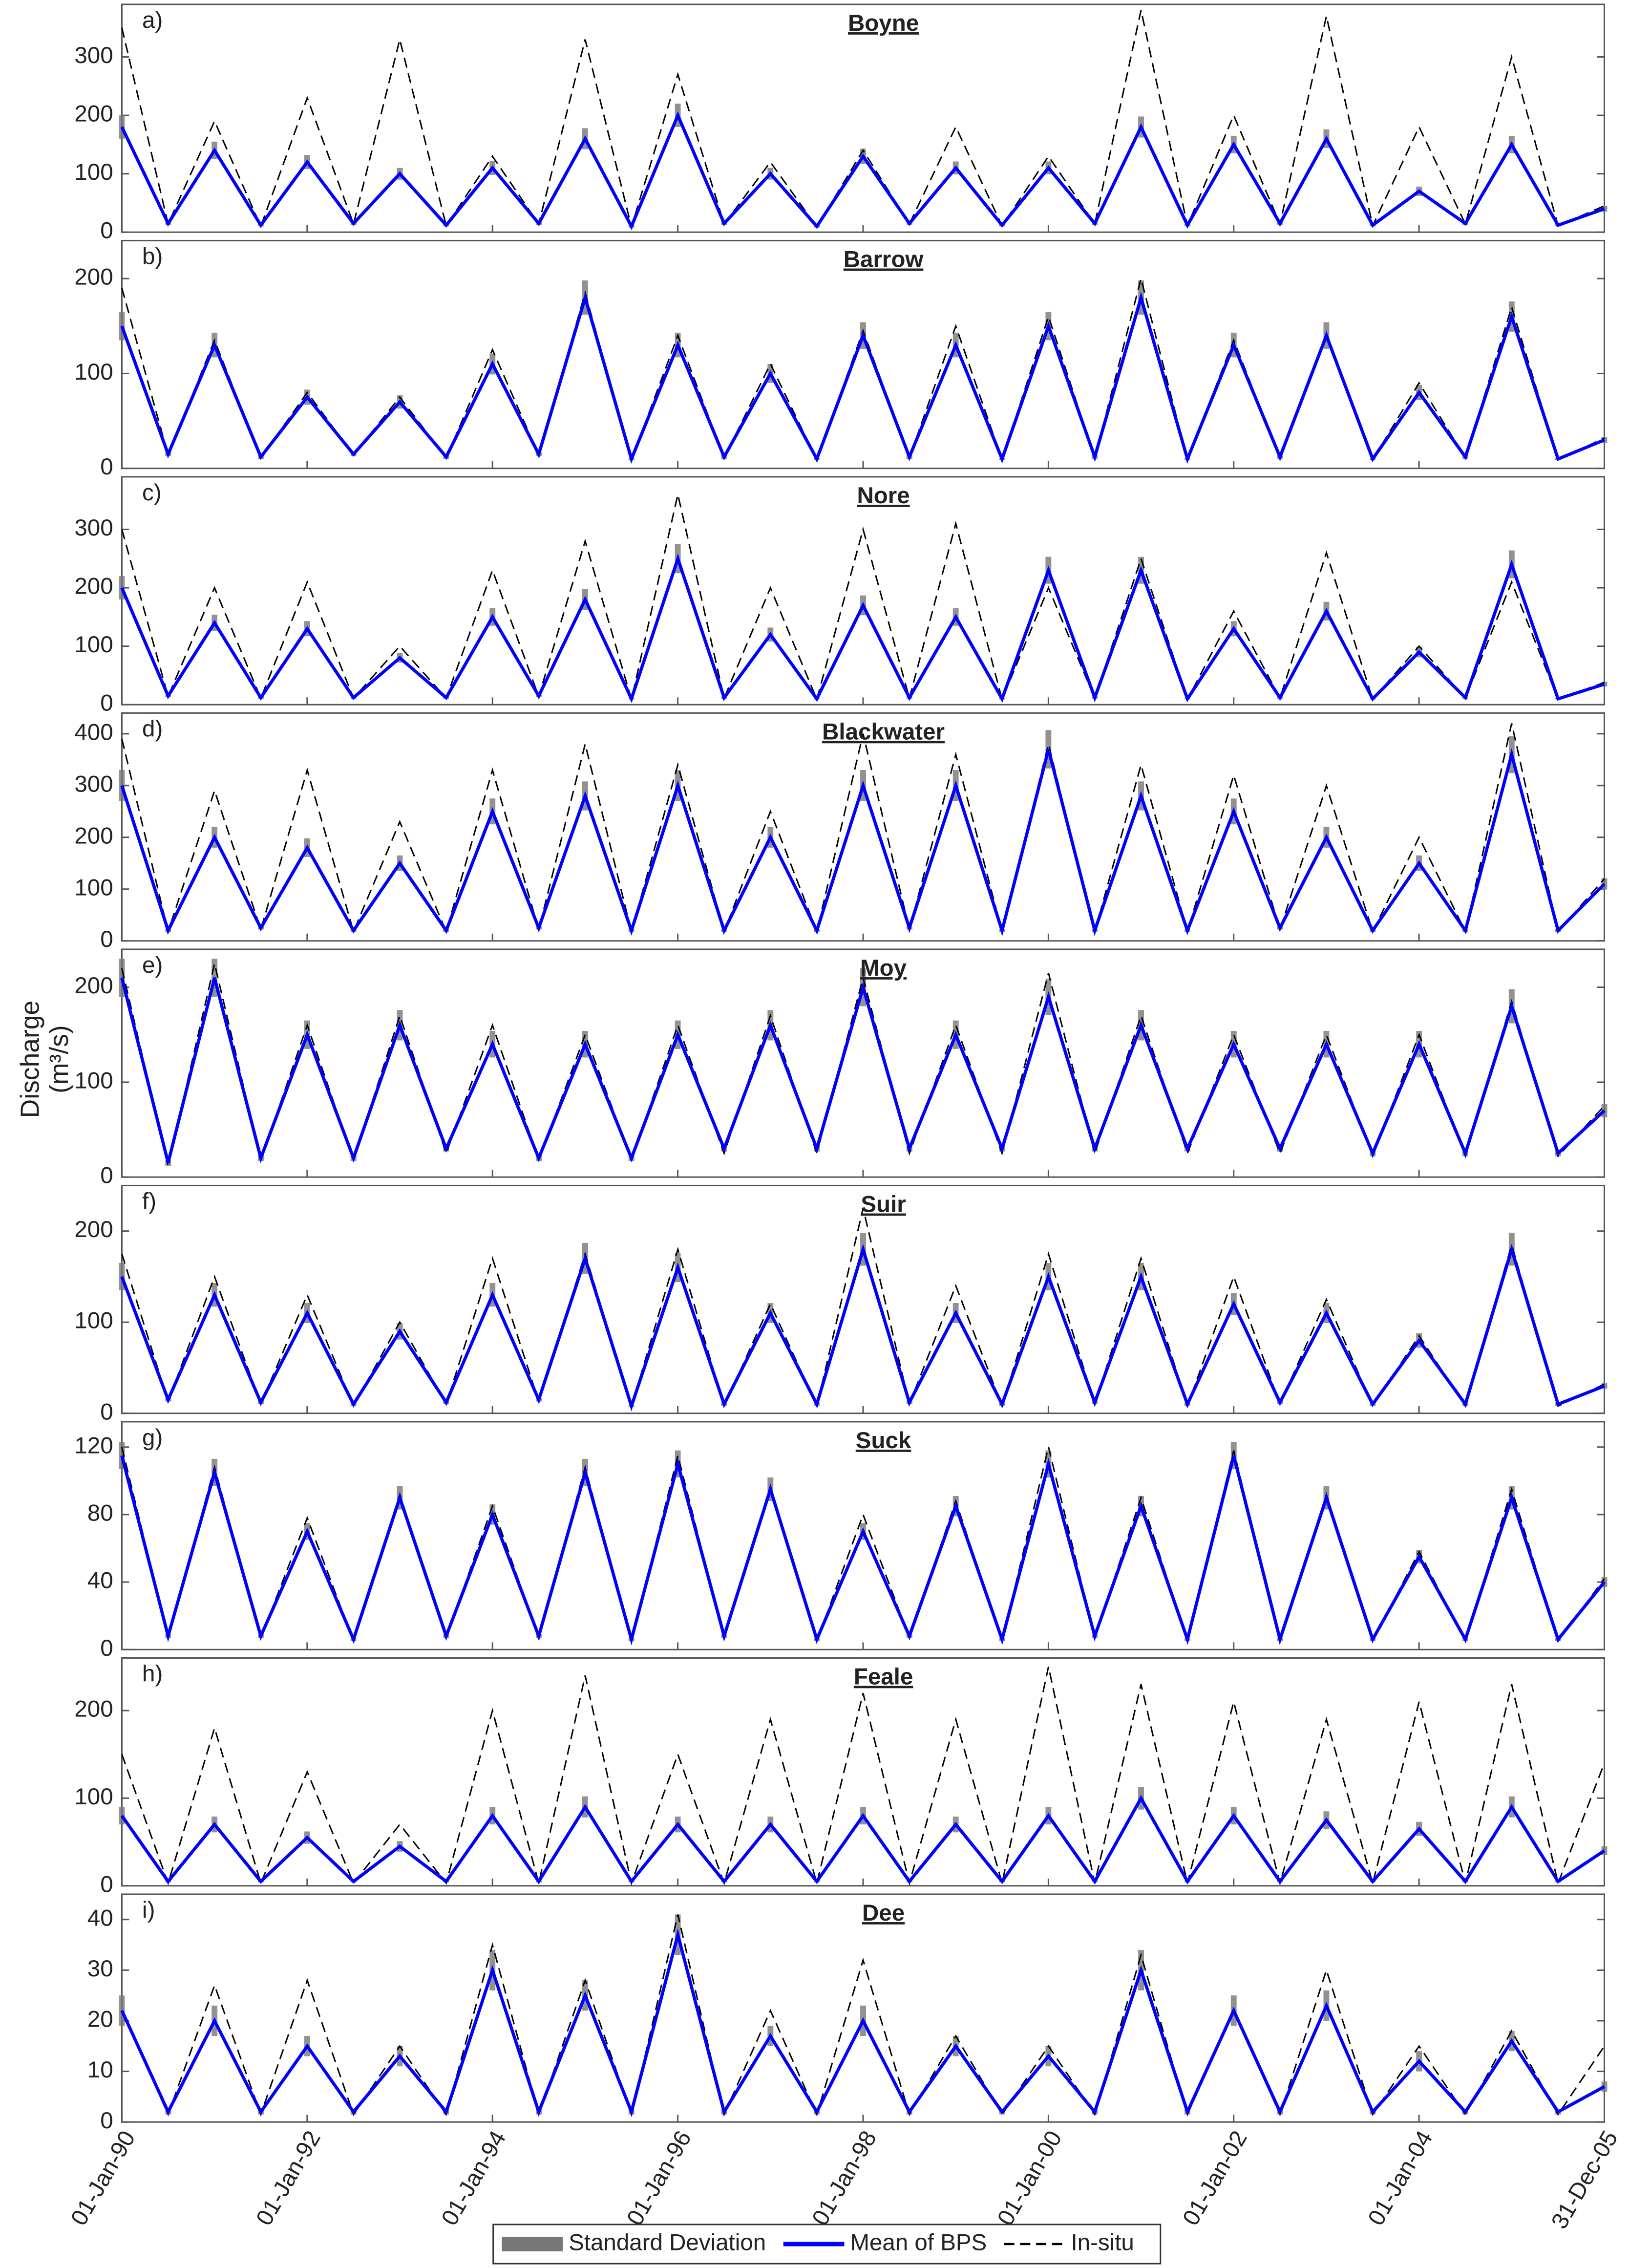  What do you see at coordinates (153, 257) in the screenshot?
I see `panel-label: b)` at bounding box center [153, 257].